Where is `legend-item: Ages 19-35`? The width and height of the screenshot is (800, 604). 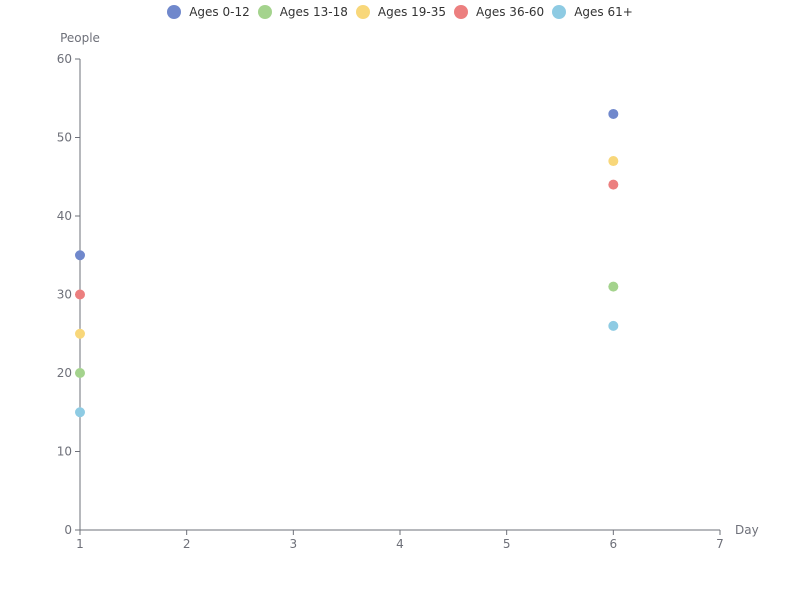 legend-item: Ages 19-35 is located at coordinates (401, 12).